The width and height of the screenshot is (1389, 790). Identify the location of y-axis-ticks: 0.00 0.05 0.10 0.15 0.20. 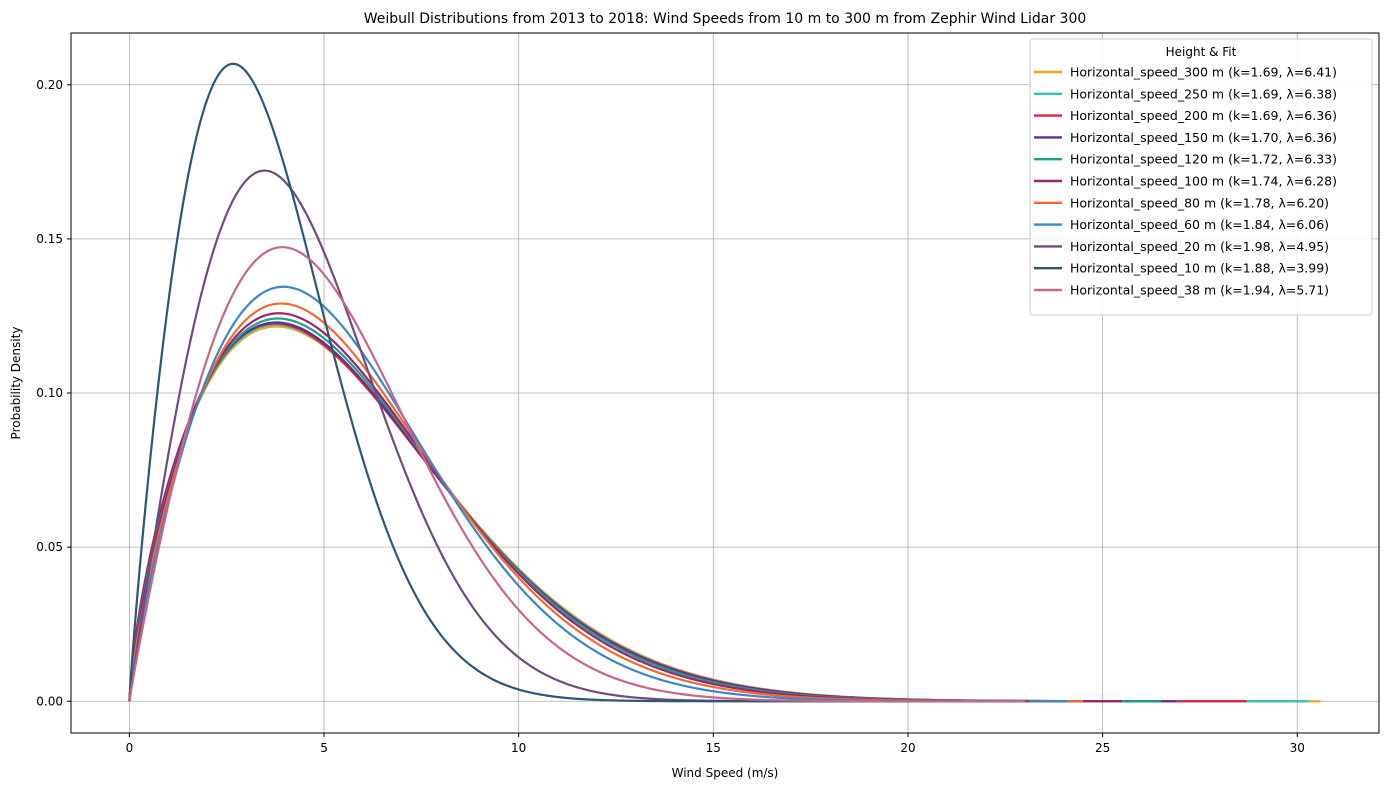
(53, 393).